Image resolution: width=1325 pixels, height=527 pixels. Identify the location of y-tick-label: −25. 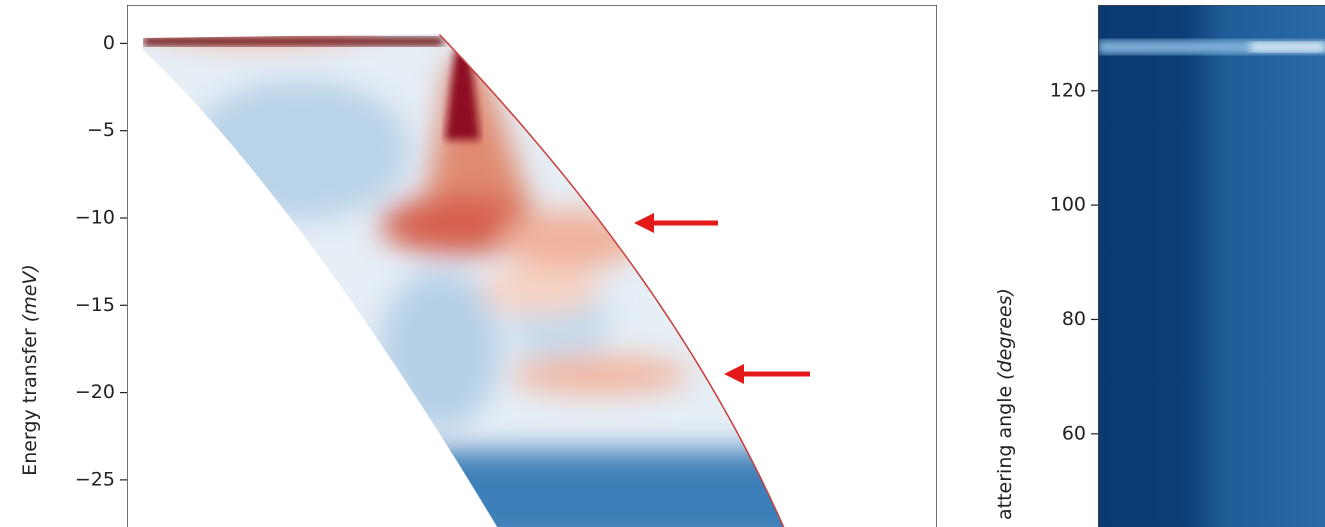
(95, 479).